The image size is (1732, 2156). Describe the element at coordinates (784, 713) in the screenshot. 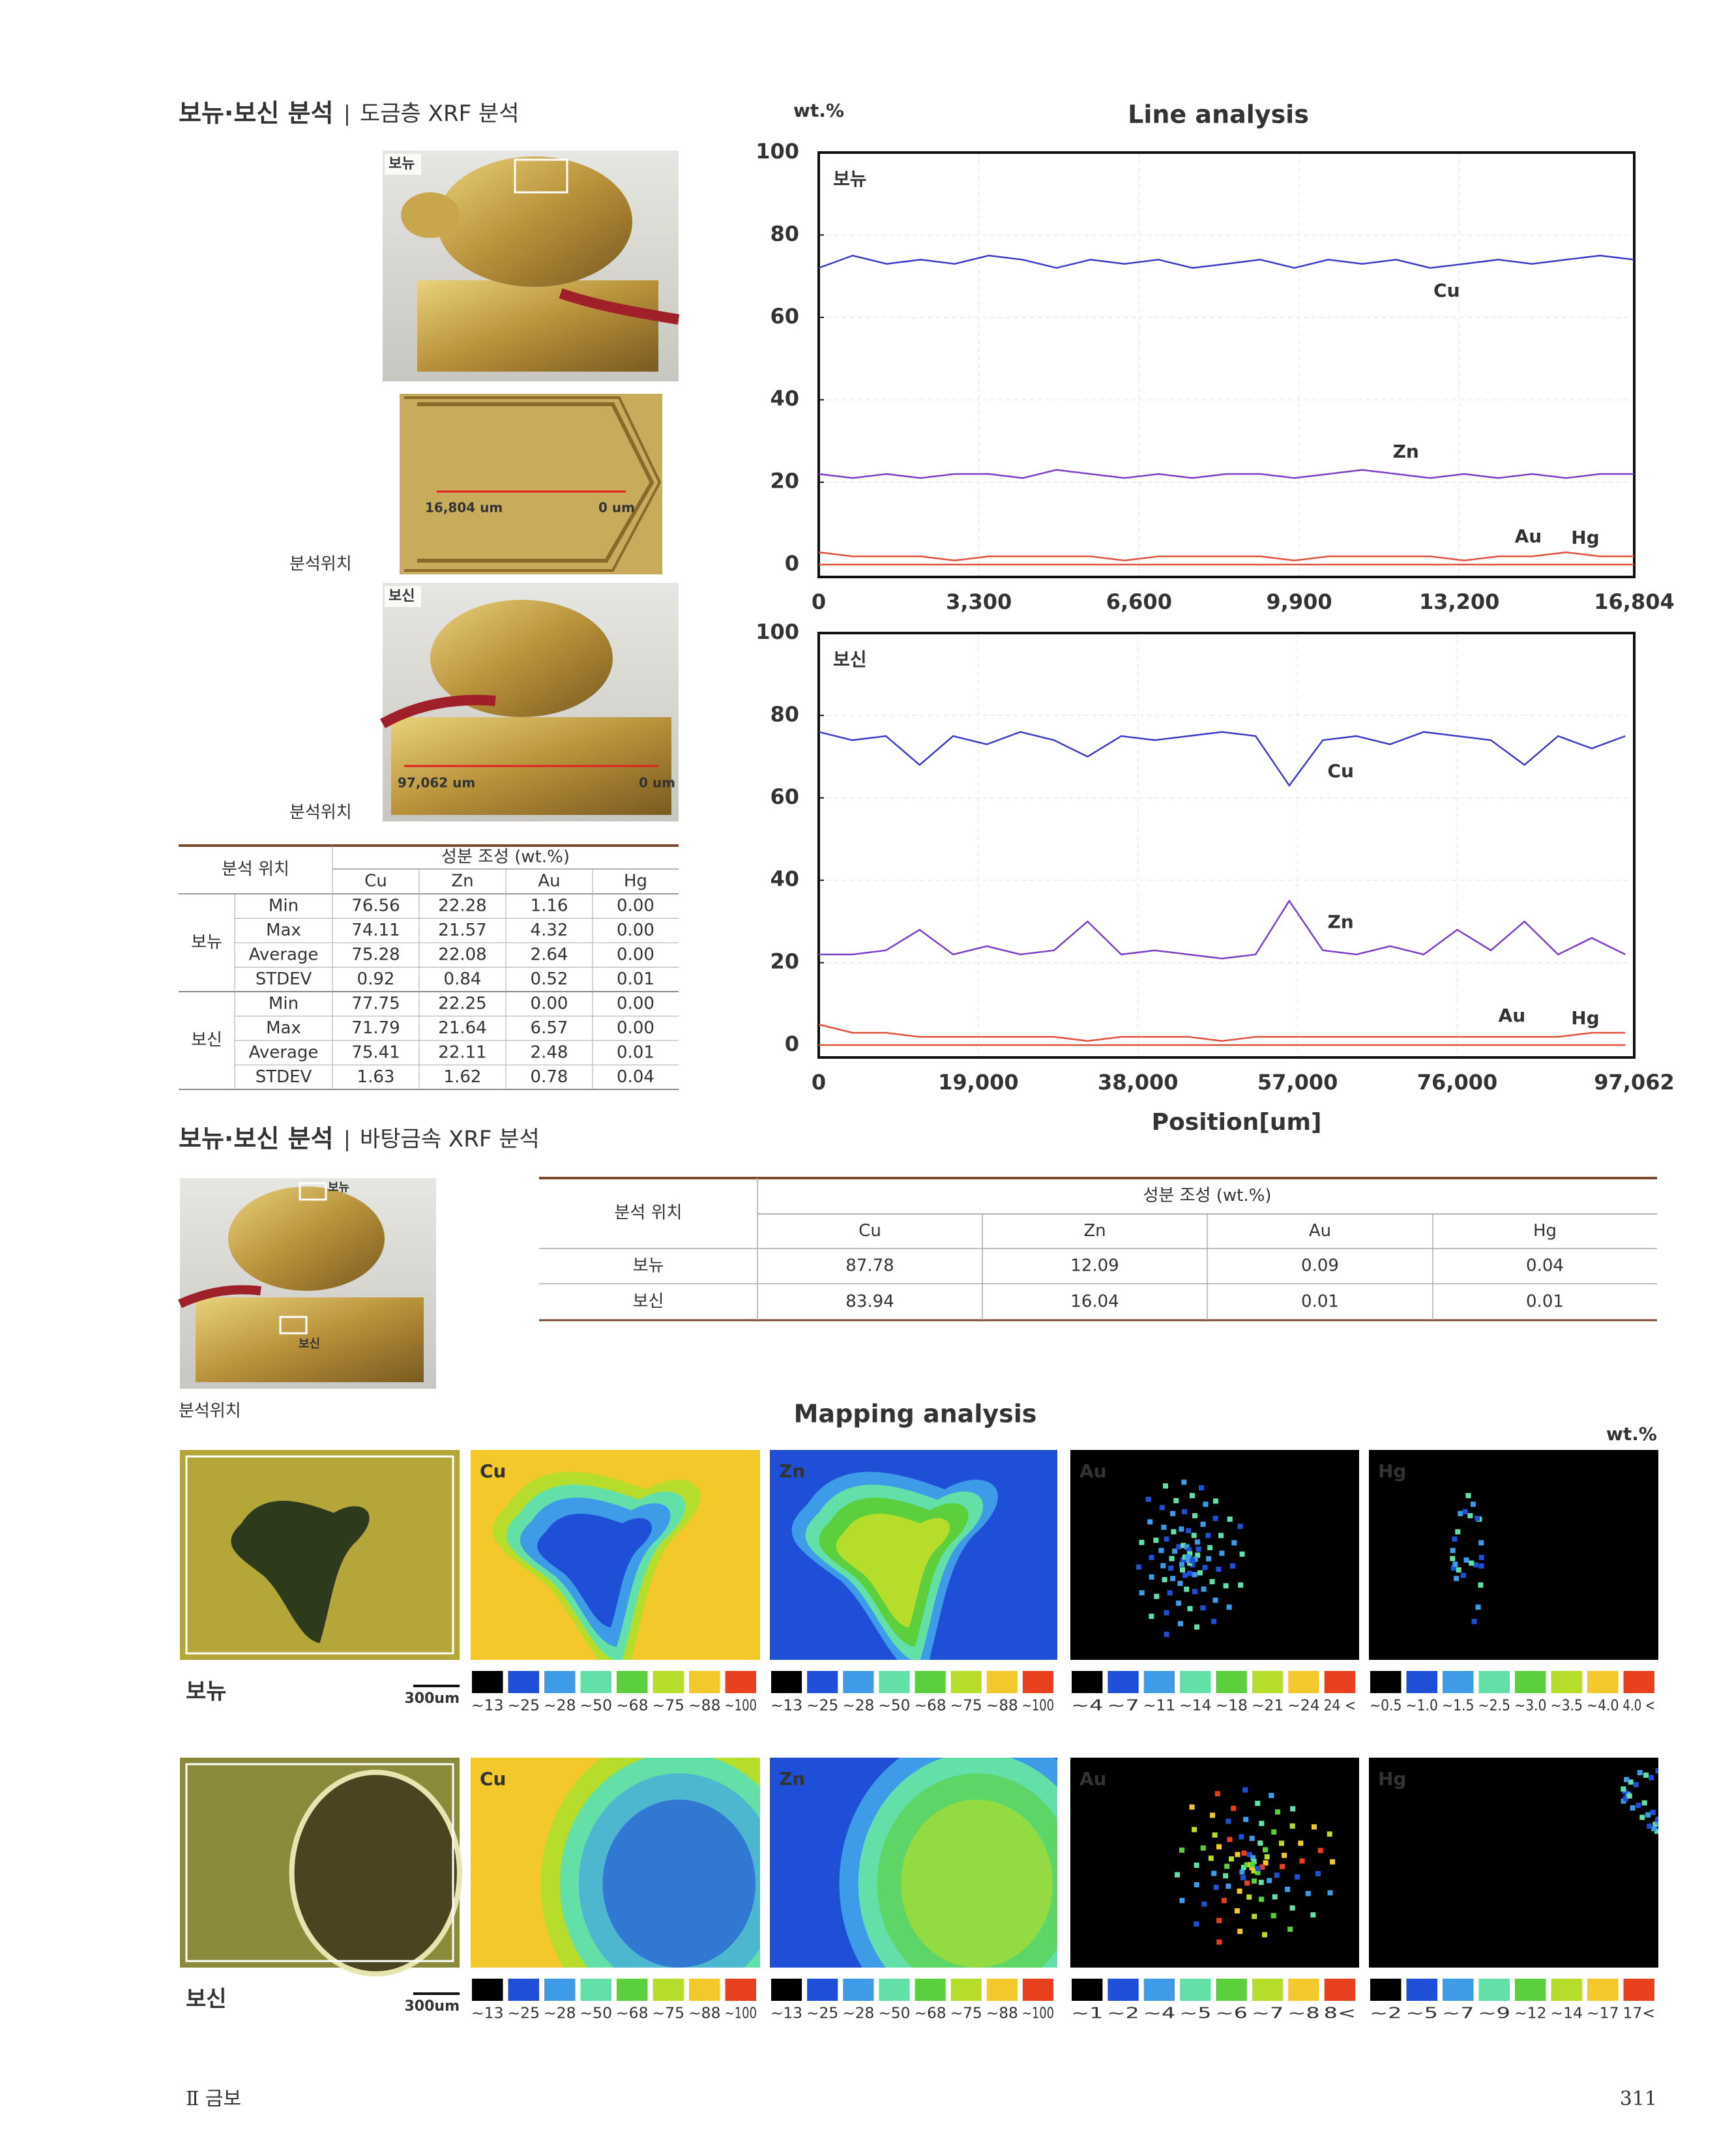

I see `y-tick-label: 80` at that location.